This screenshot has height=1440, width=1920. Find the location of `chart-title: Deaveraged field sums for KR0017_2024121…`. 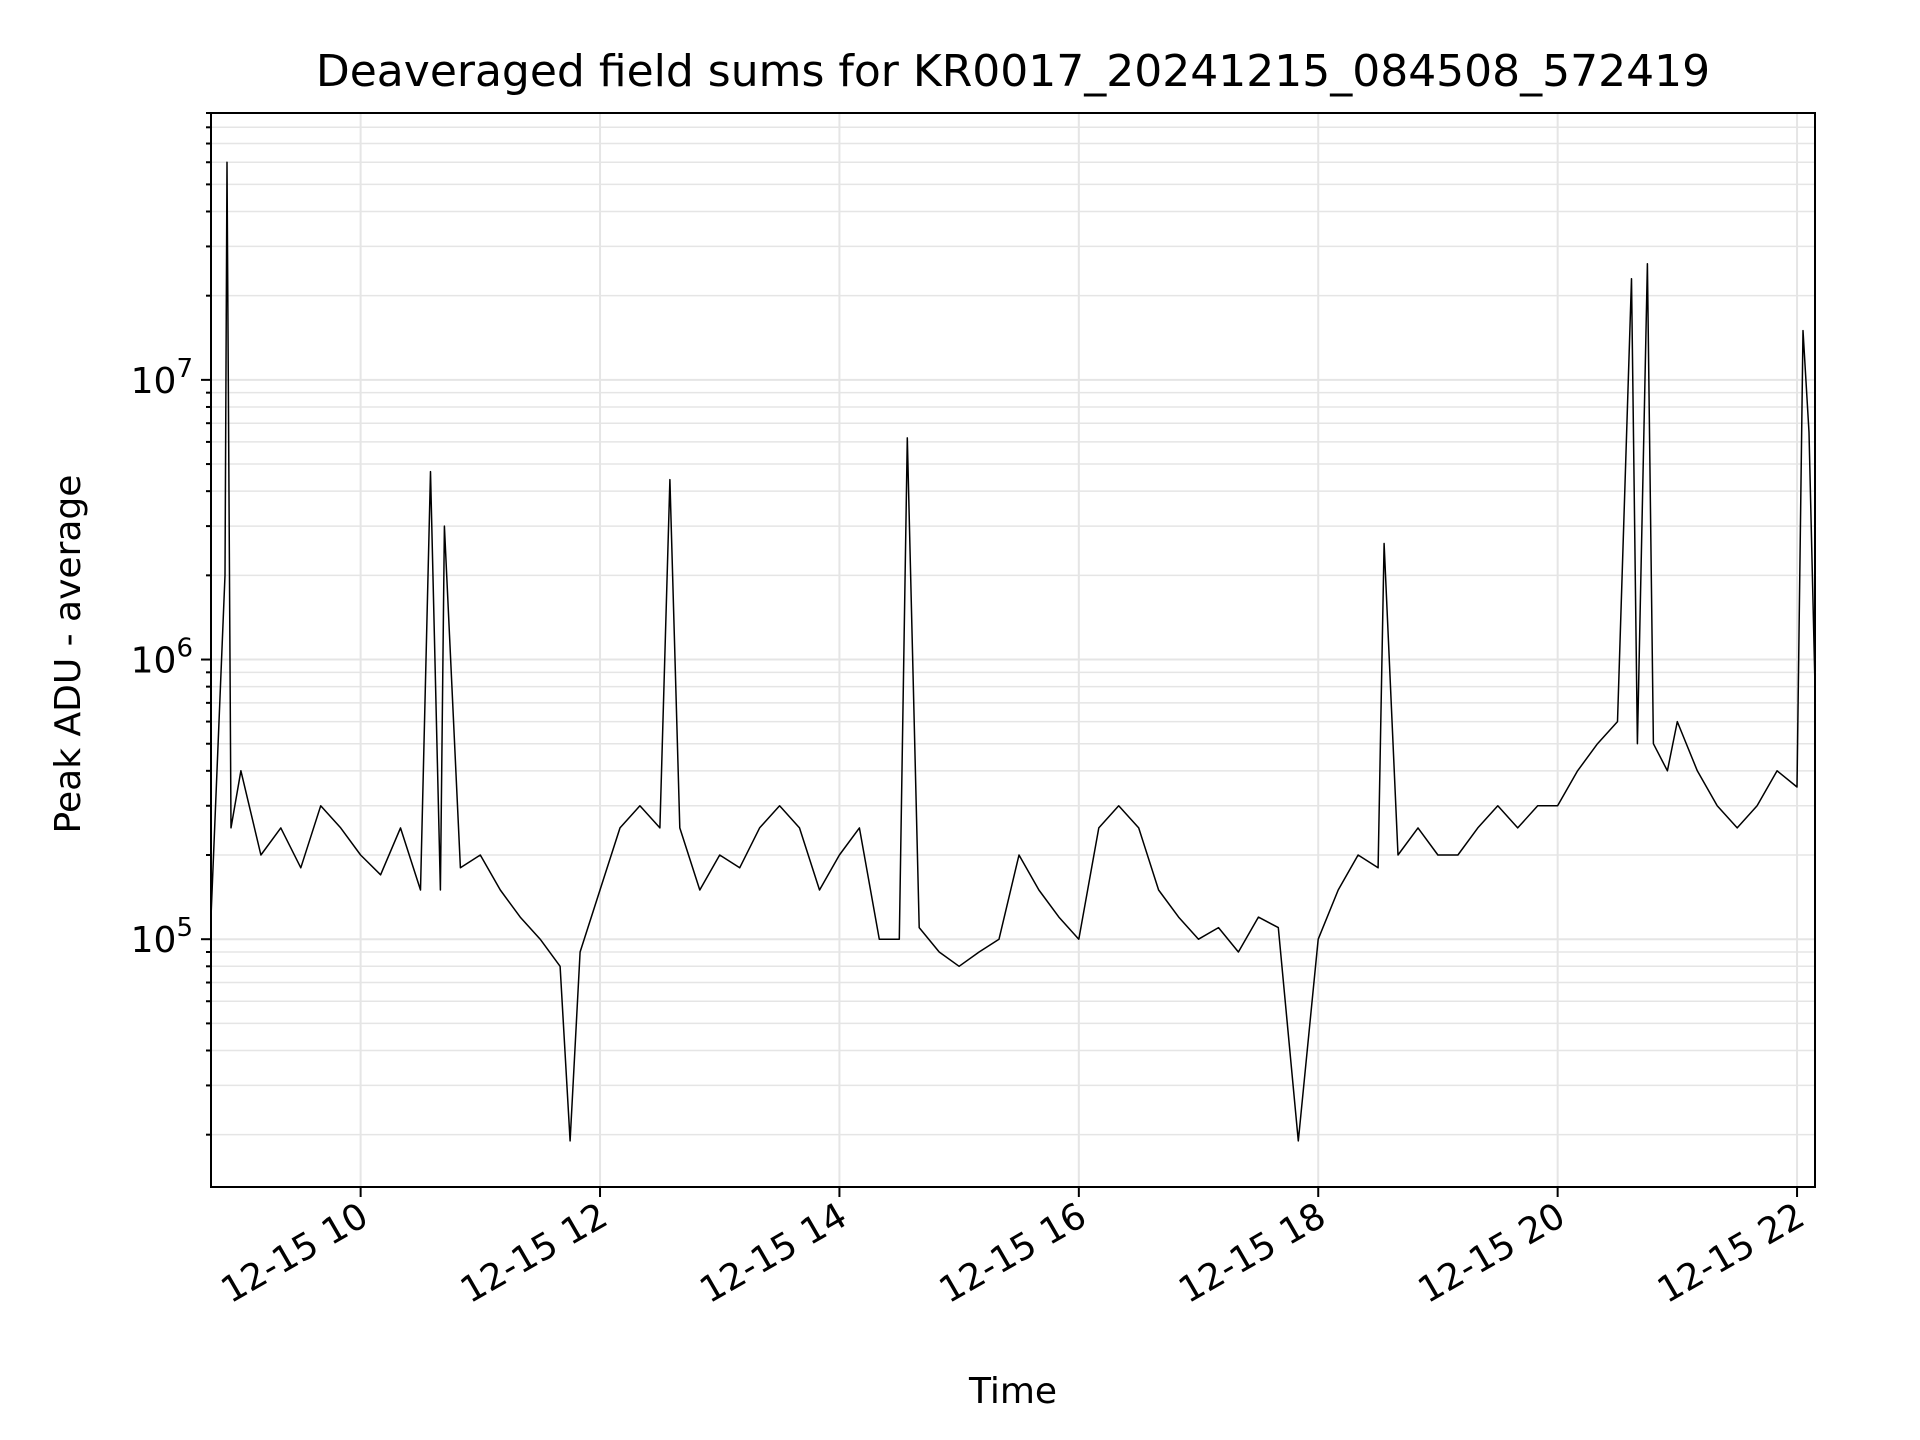

chart-title: Deaveraged field sums for KR0017_2024121… is located at coordinates (1013, 71).